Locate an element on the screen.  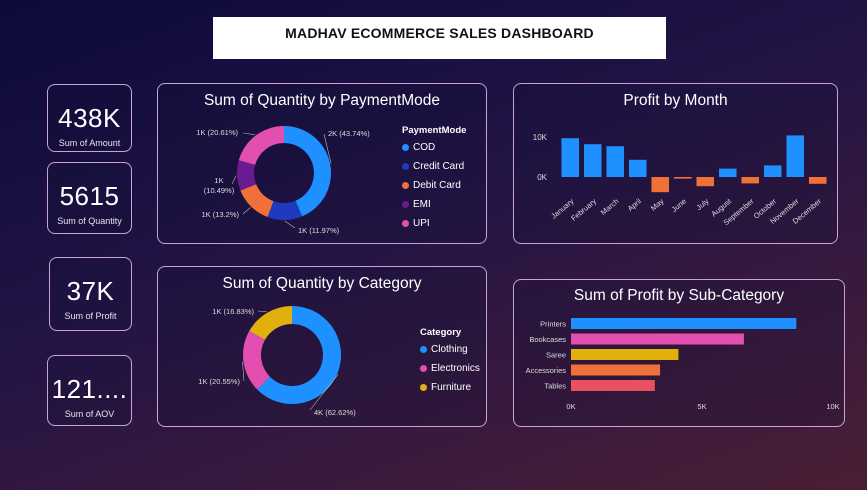
x-tick-label: 10K is located at coordinates (832, 406).